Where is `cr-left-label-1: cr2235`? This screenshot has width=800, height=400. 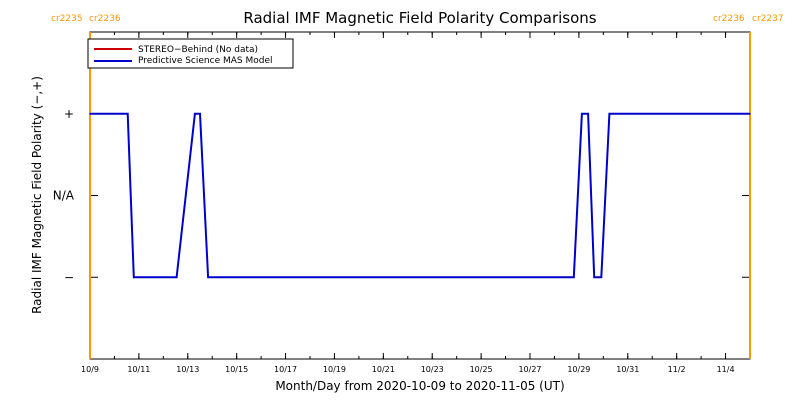
cr-left-label-1: cr2235 is located at coordinates (67, 19).